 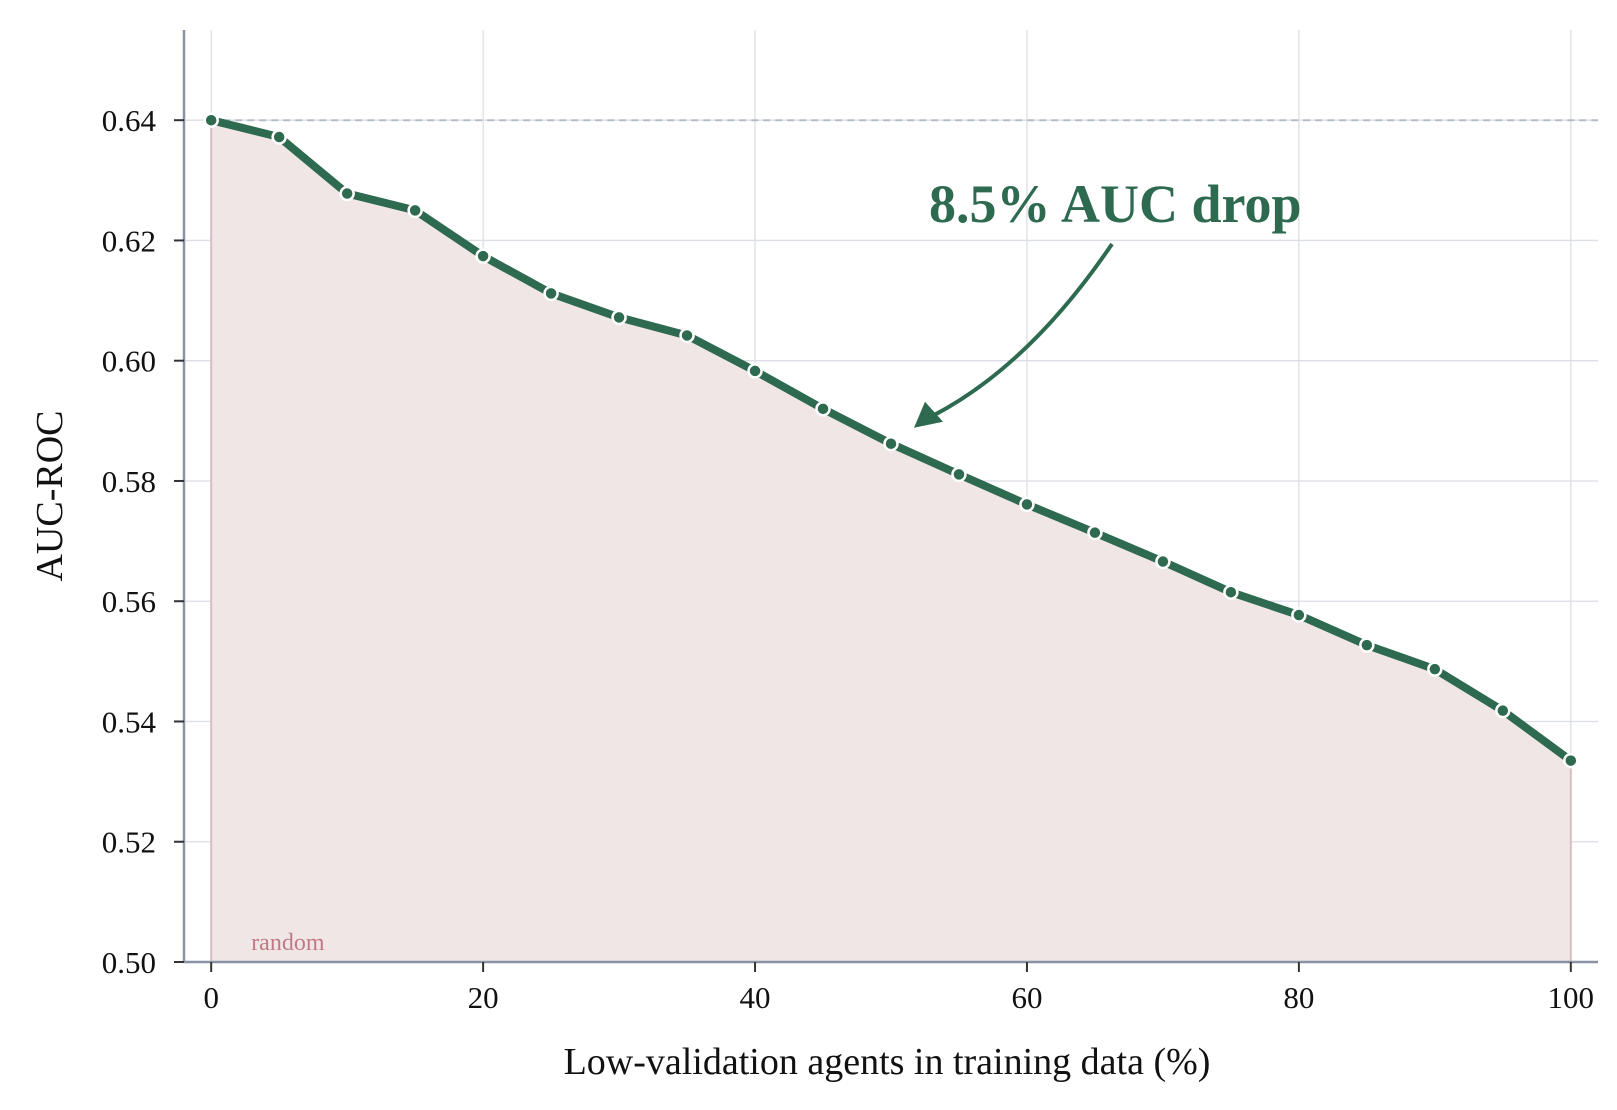 I want to click on annotation-arrowhead, so click(x=928, y=414).